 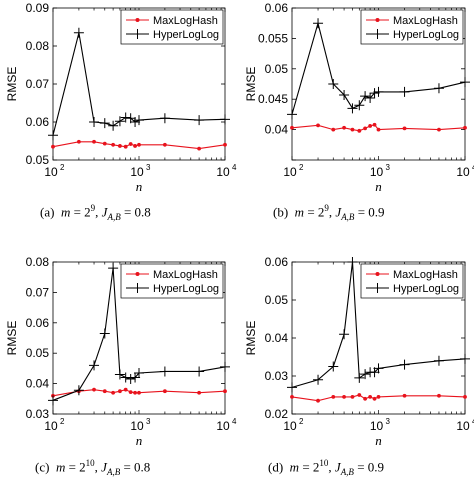 I want to click on caption-d: (d) m = 210, JA,B = 0.9, so click(x=326, y=467).